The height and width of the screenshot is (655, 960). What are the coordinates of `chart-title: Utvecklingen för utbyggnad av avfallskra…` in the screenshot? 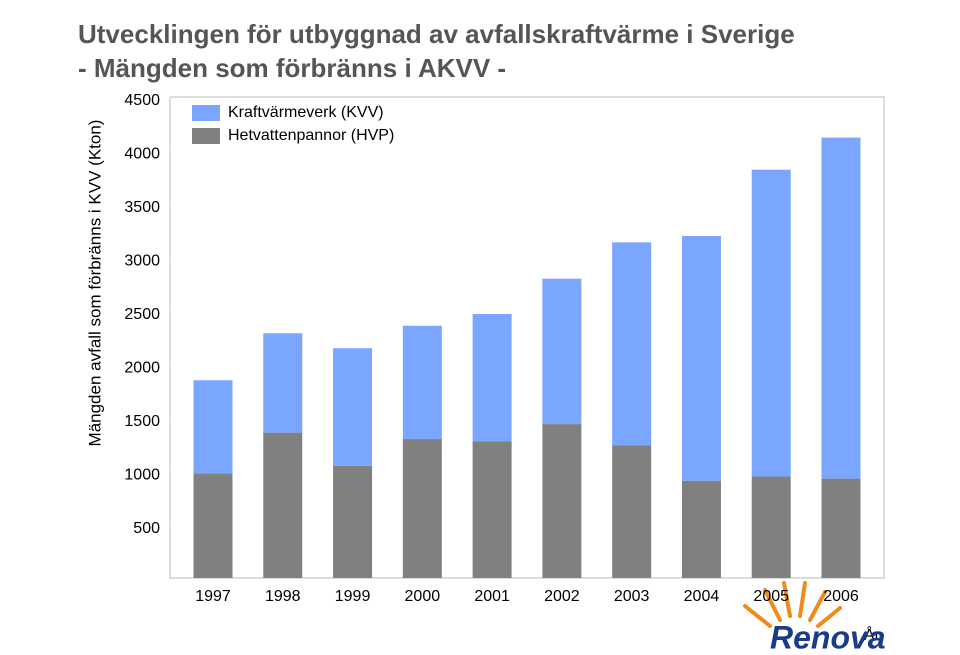 It's located at (436, 34).